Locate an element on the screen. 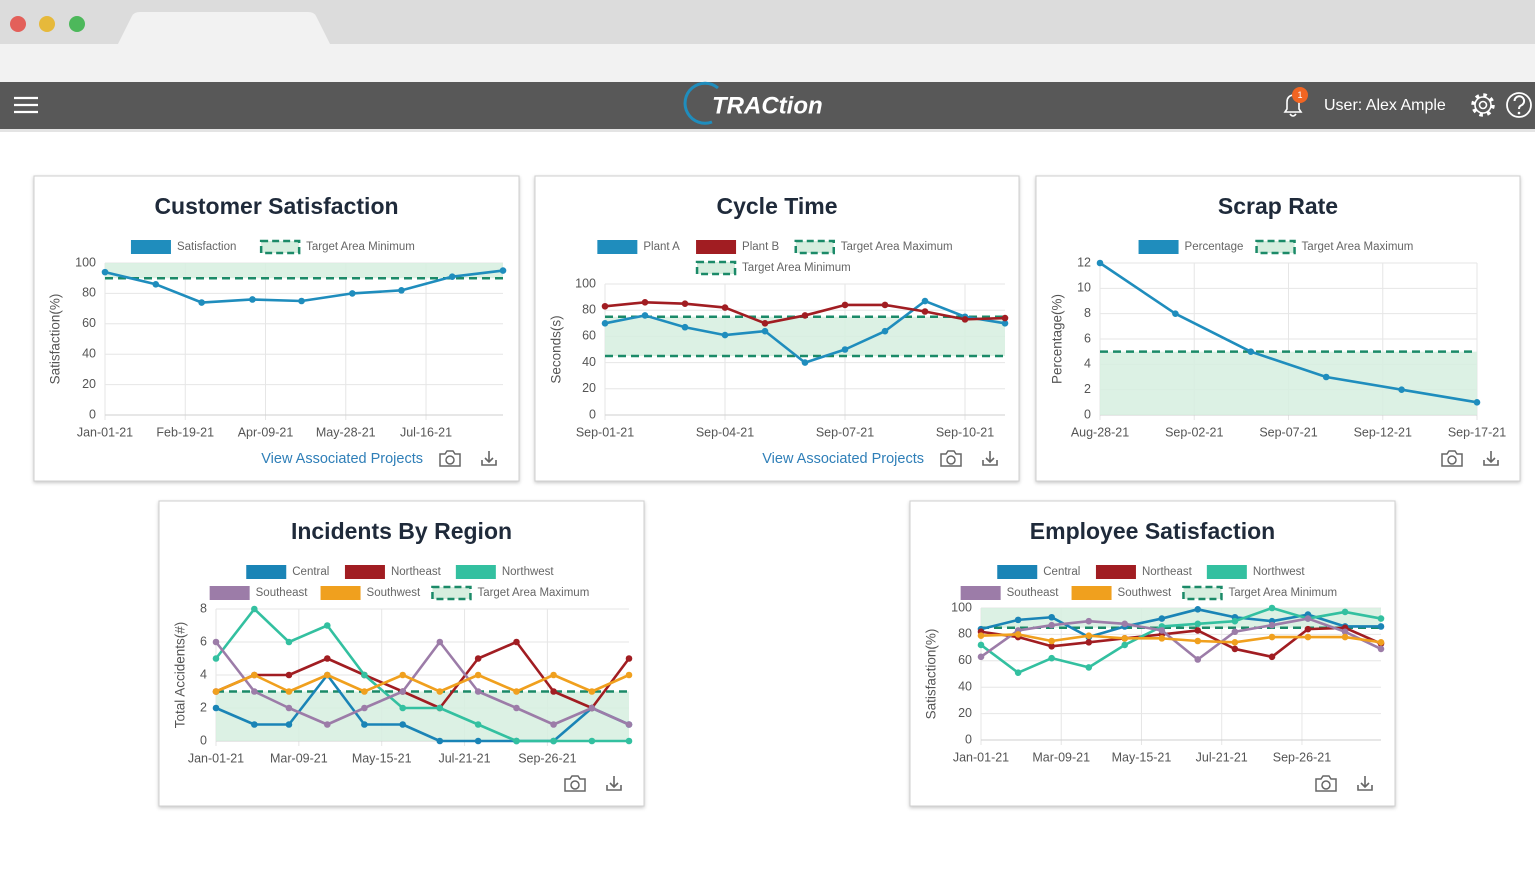 The height and width of the screenshot is (872, 1535). window-close is located at coordinates (18, 24).